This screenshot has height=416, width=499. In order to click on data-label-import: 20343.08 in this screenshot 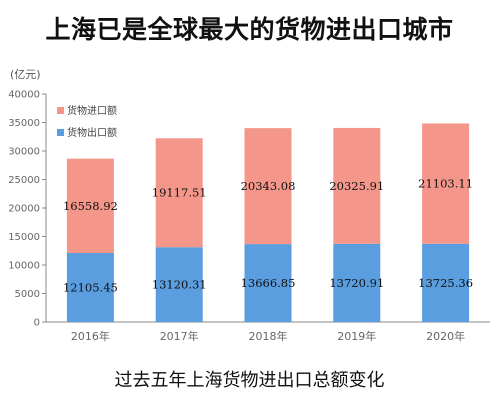, I will do `click(268, 186)`.